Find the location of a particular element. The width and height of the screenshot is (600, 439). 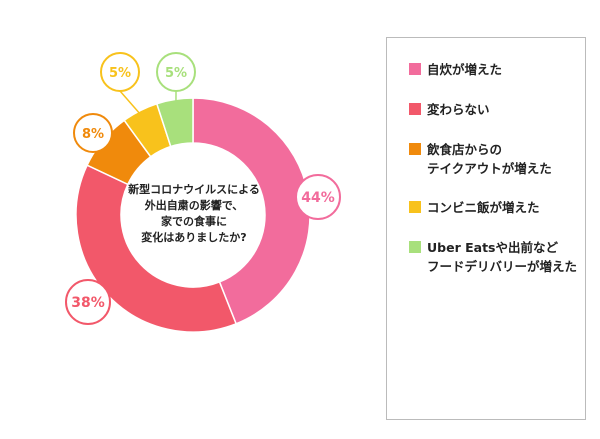

legend-item: 飲食店からの テイクアウトが増えた is located at coordinates (480, 159).